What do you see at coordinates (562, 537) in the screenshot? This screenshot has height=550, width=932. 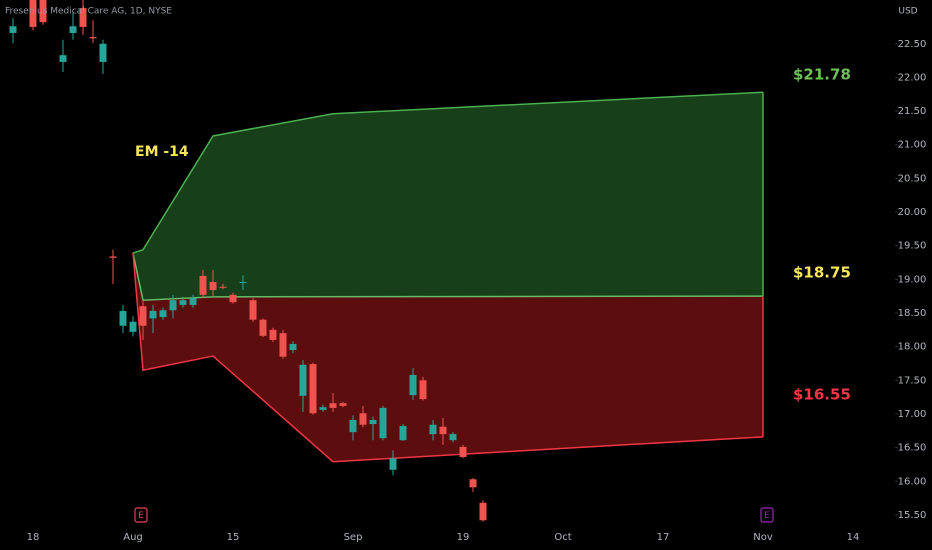 I see `x-tick-label: Oct` at bounding box center [562, 537].